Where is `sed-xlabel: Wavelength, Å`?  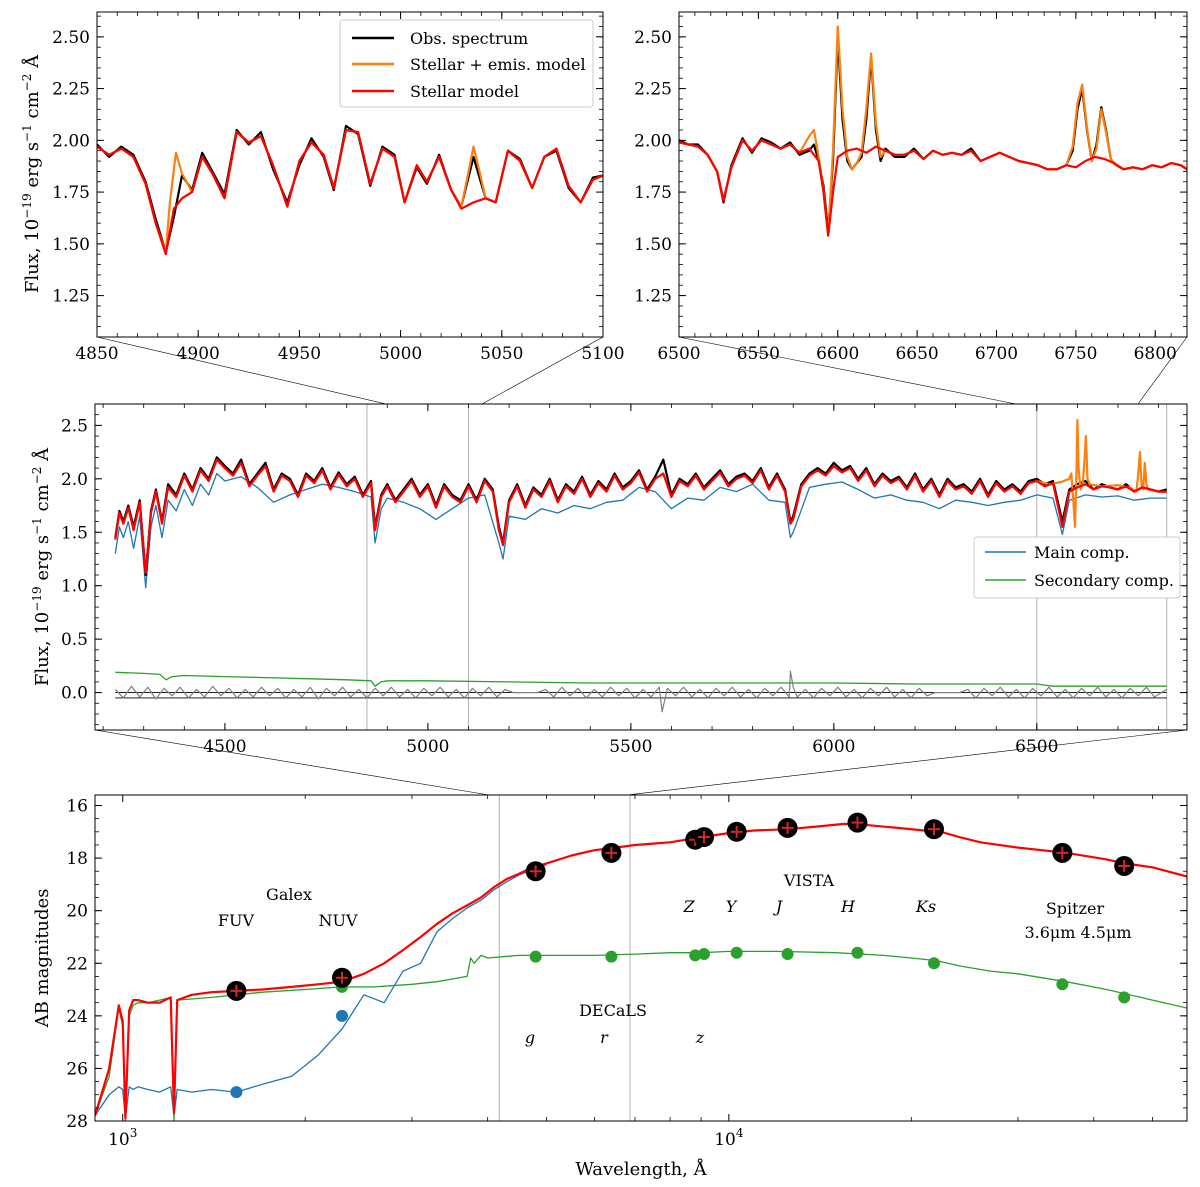 sed-xlabel: Wavelength, Å is located at coordinates (641, 1169).